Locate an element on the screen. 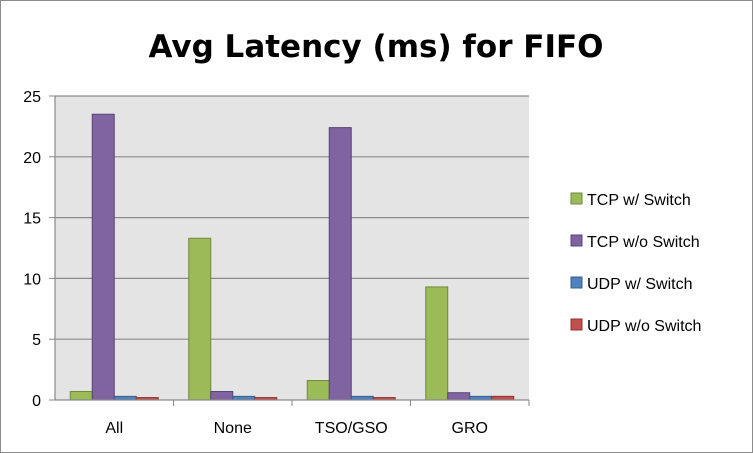  legend-label: UDP w/ Switch is located at coordinates (640, 284).